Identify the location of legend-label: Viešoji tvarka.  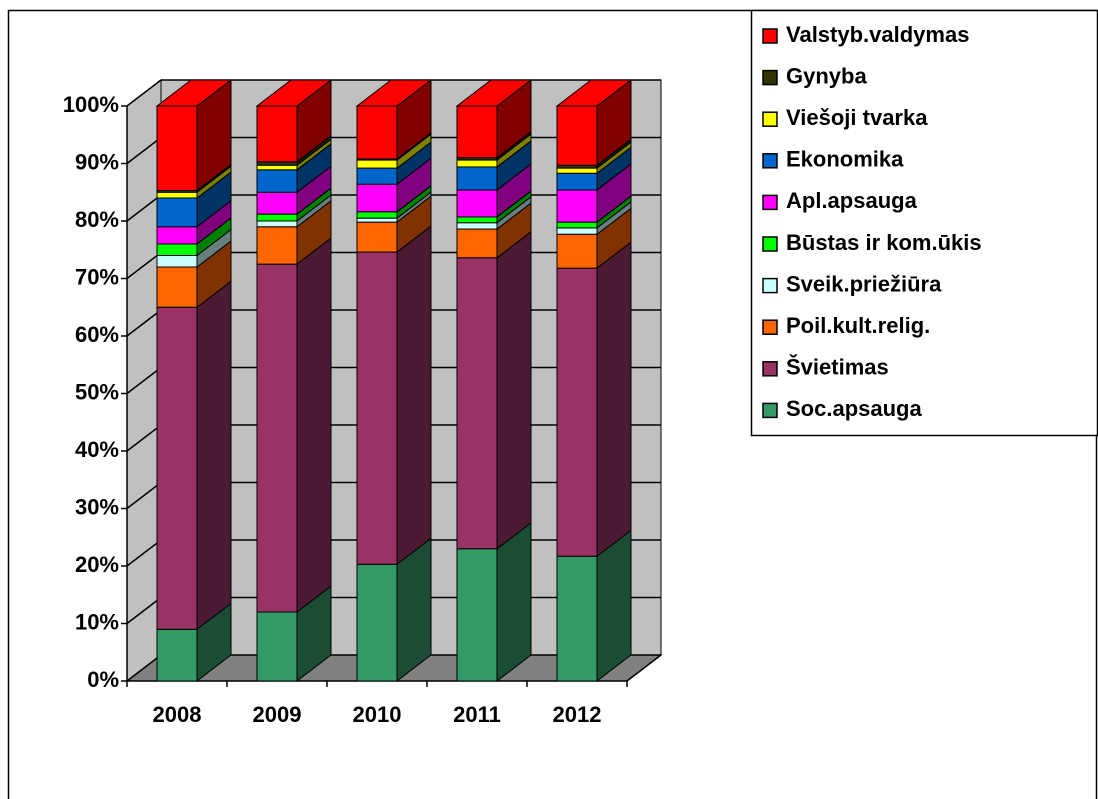
(857, 117).